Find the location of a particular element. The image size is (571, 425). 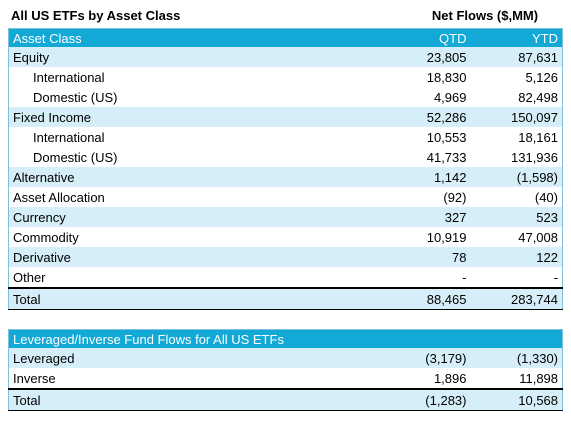

table-header: Asset Class QTD YTD is located at coordinates (285, 37).